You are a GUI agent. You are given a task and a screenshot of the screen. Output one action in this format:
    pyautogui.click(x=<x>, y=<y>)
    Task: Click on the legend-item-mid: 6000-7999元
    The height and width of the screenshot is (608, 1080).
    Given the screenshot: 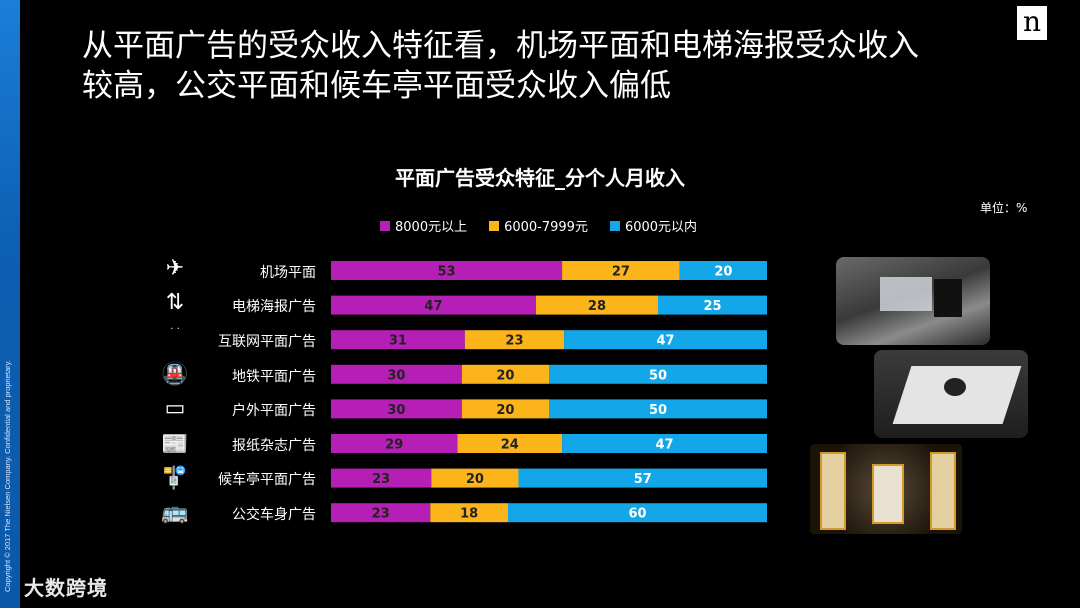 What is the action you would take?
    pyautogui.click(x=538, y=225)
    